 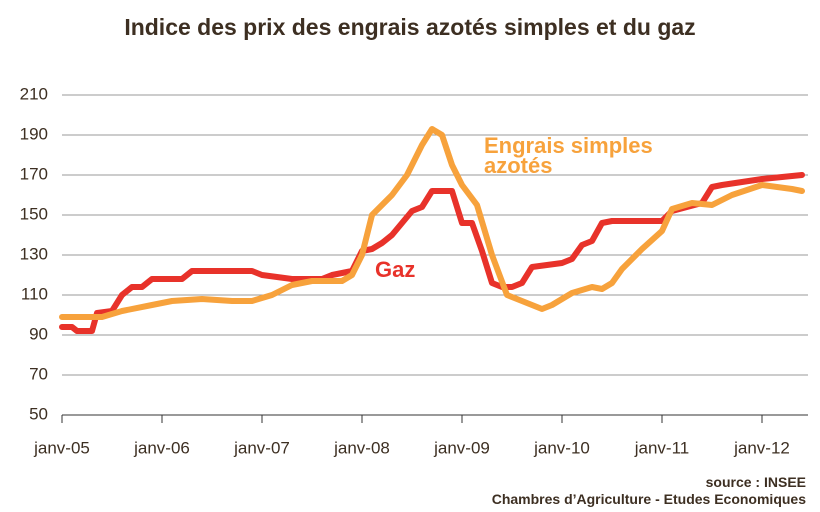 I want to click on y-tick-label: 50, so click(x=38, y=413).